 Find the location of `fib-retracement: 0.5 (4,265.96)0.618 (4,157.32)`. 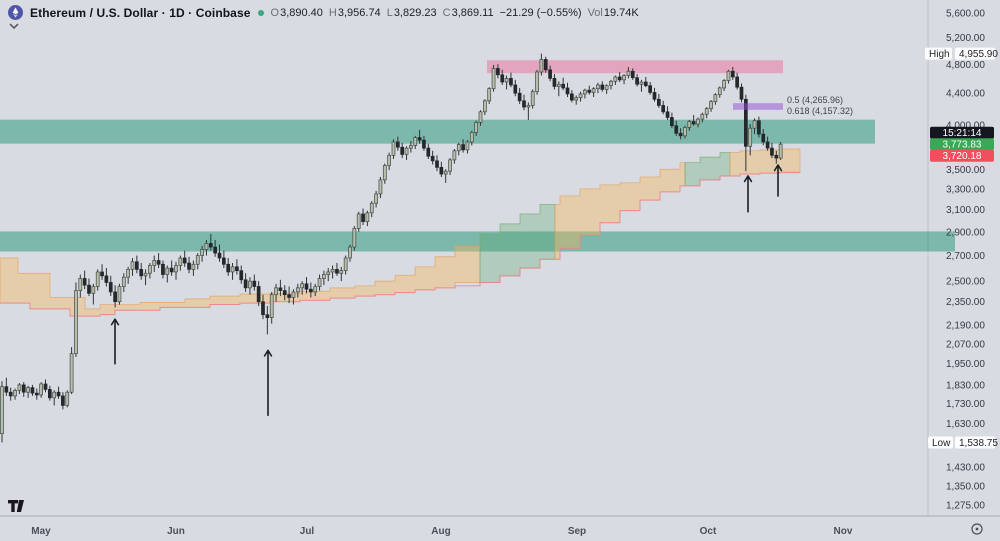

fib-retracement: 0.5 (4,265.96)0.618 (4,157.32) is located at coordinates (793, 105).